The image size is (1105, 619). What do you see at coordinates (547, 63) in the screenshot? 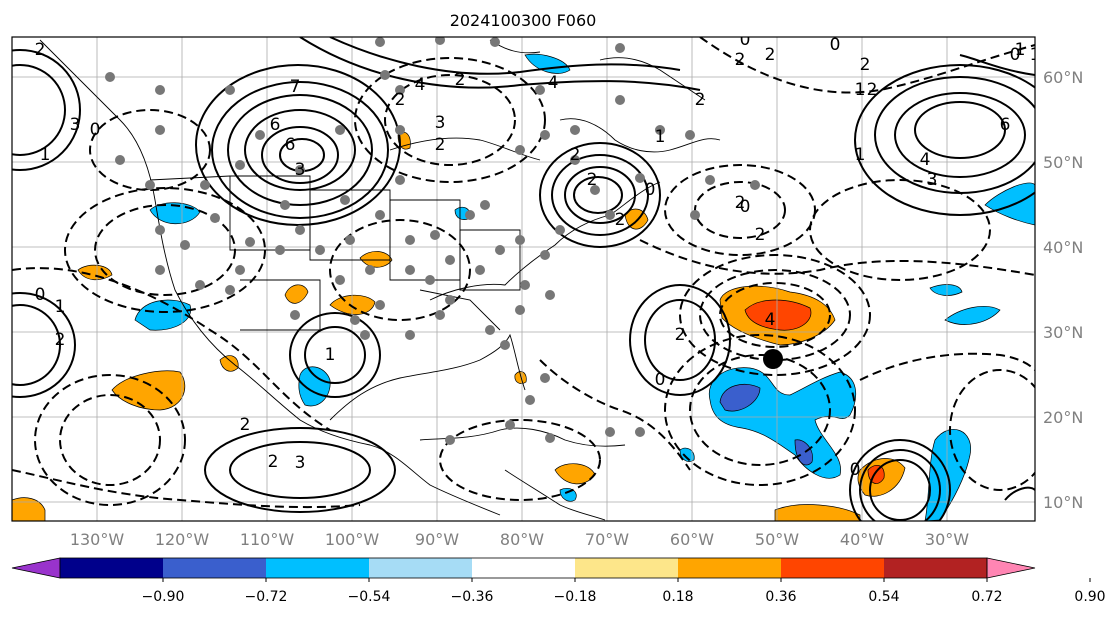
I see `blue-region-canada` at bounding box center [547, 63].